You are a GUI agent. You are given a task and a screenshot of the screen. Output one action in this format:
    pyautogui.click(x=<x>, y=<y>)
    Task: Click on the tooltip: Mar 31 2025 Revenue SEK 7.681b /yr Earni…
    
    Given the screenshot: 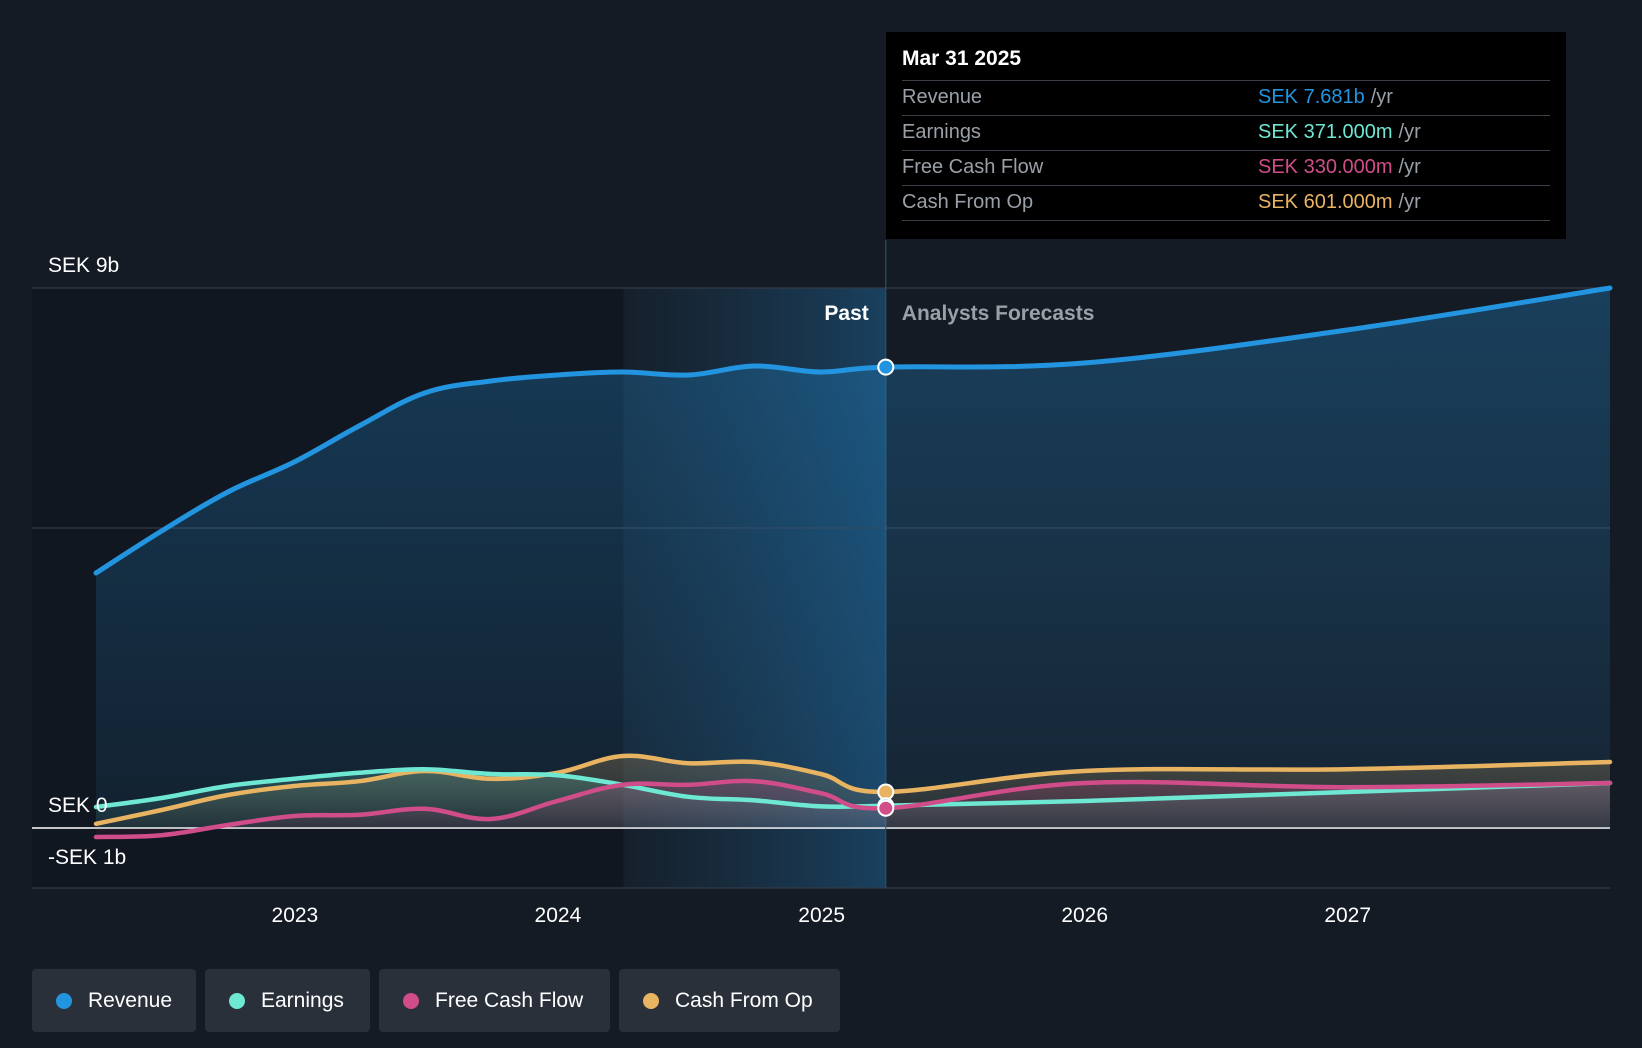 What is the action you would take?
    pyautogui.click(x=1226, y=135)
    